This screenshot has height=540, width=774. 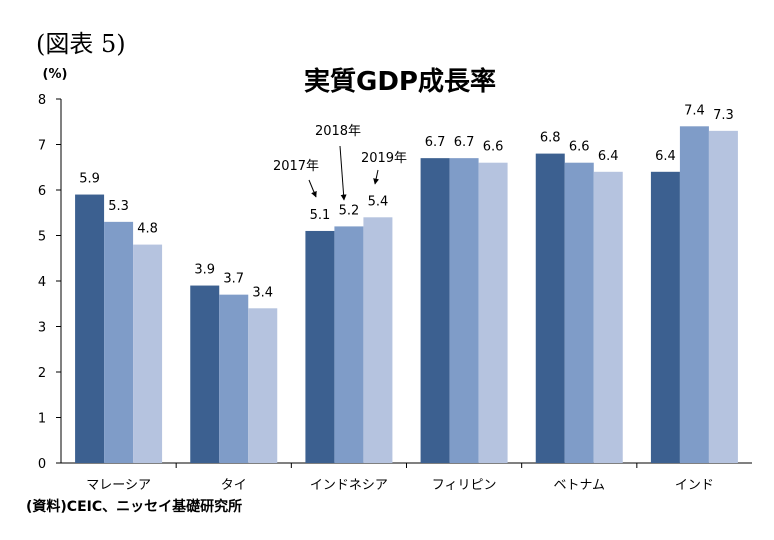 I want to click on y-tick-label: 4, so click(x=42, y=282).